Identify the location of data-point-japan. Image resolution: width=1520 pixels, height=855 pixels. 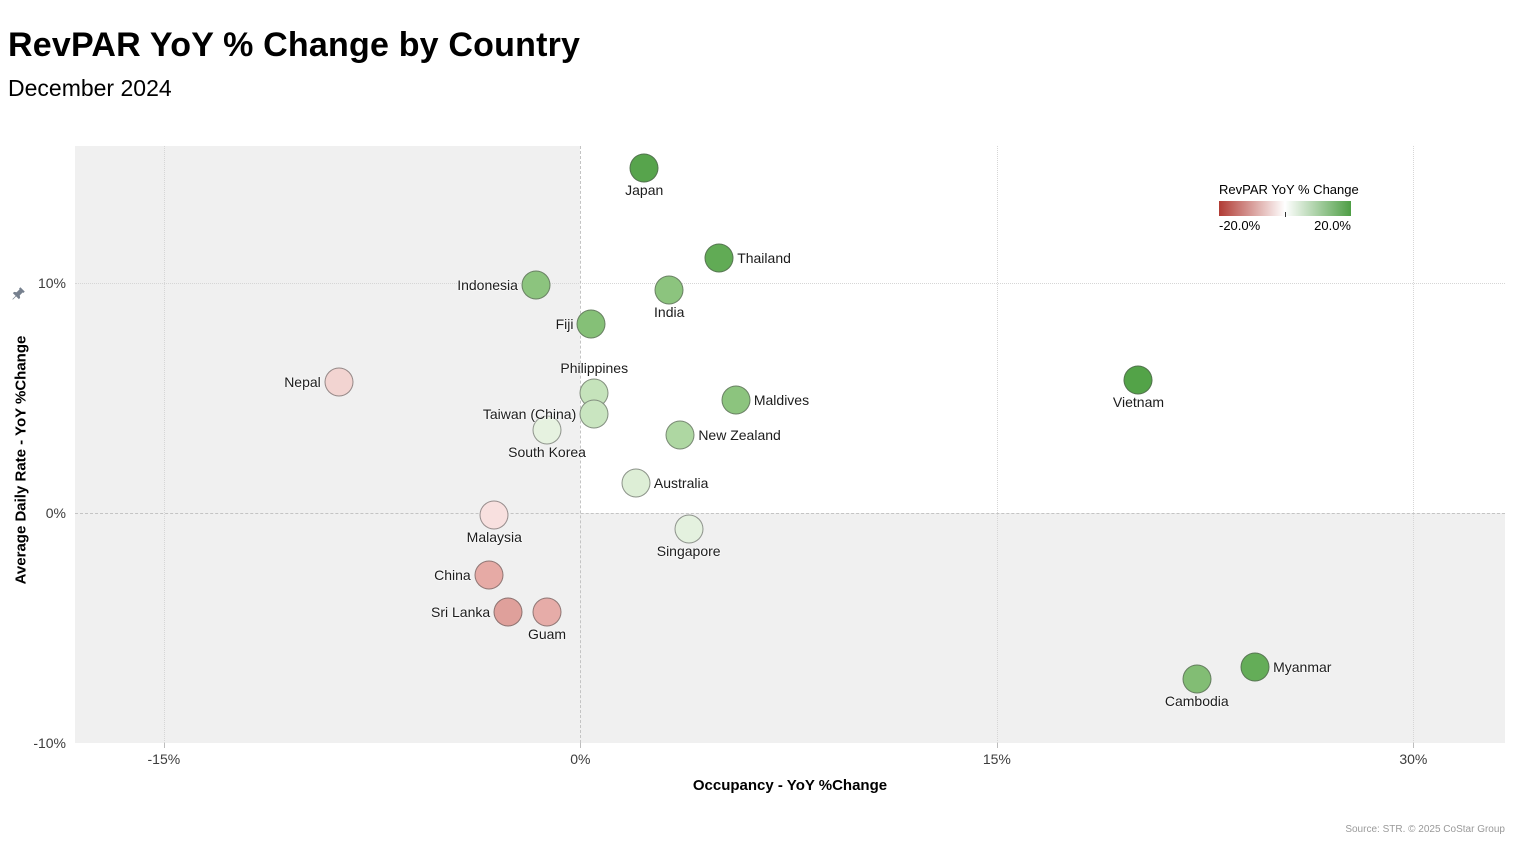
(644, 168).